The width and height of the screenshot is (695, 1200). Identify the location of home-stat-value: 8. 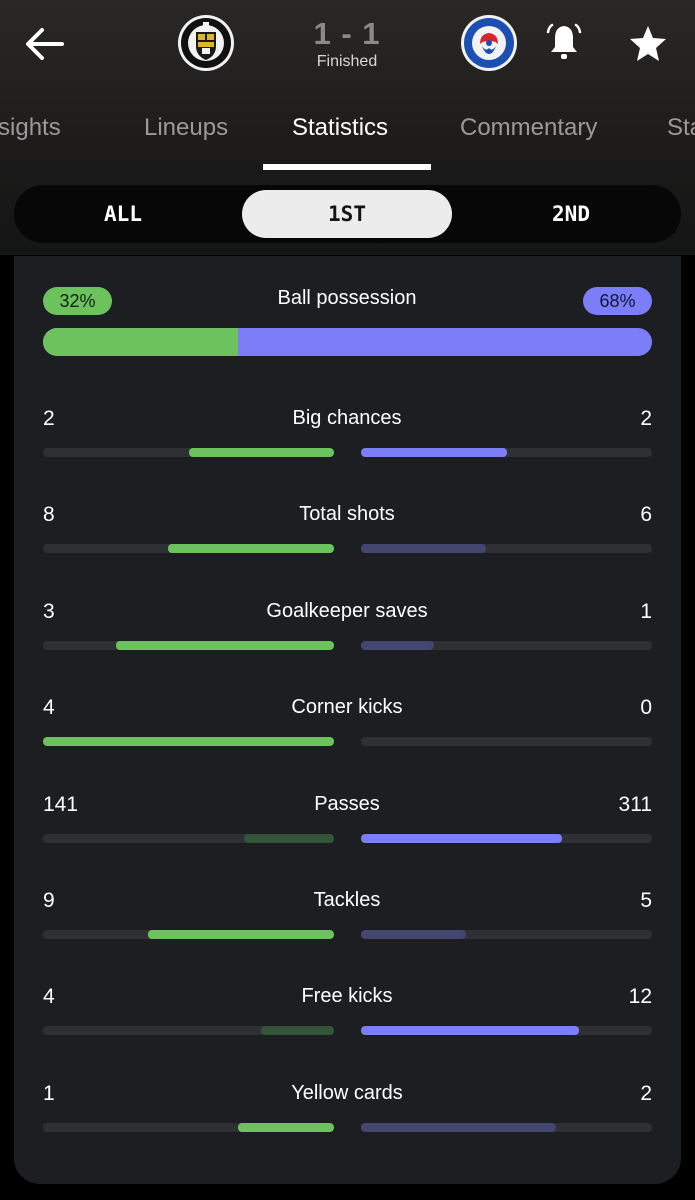
(49, 514).